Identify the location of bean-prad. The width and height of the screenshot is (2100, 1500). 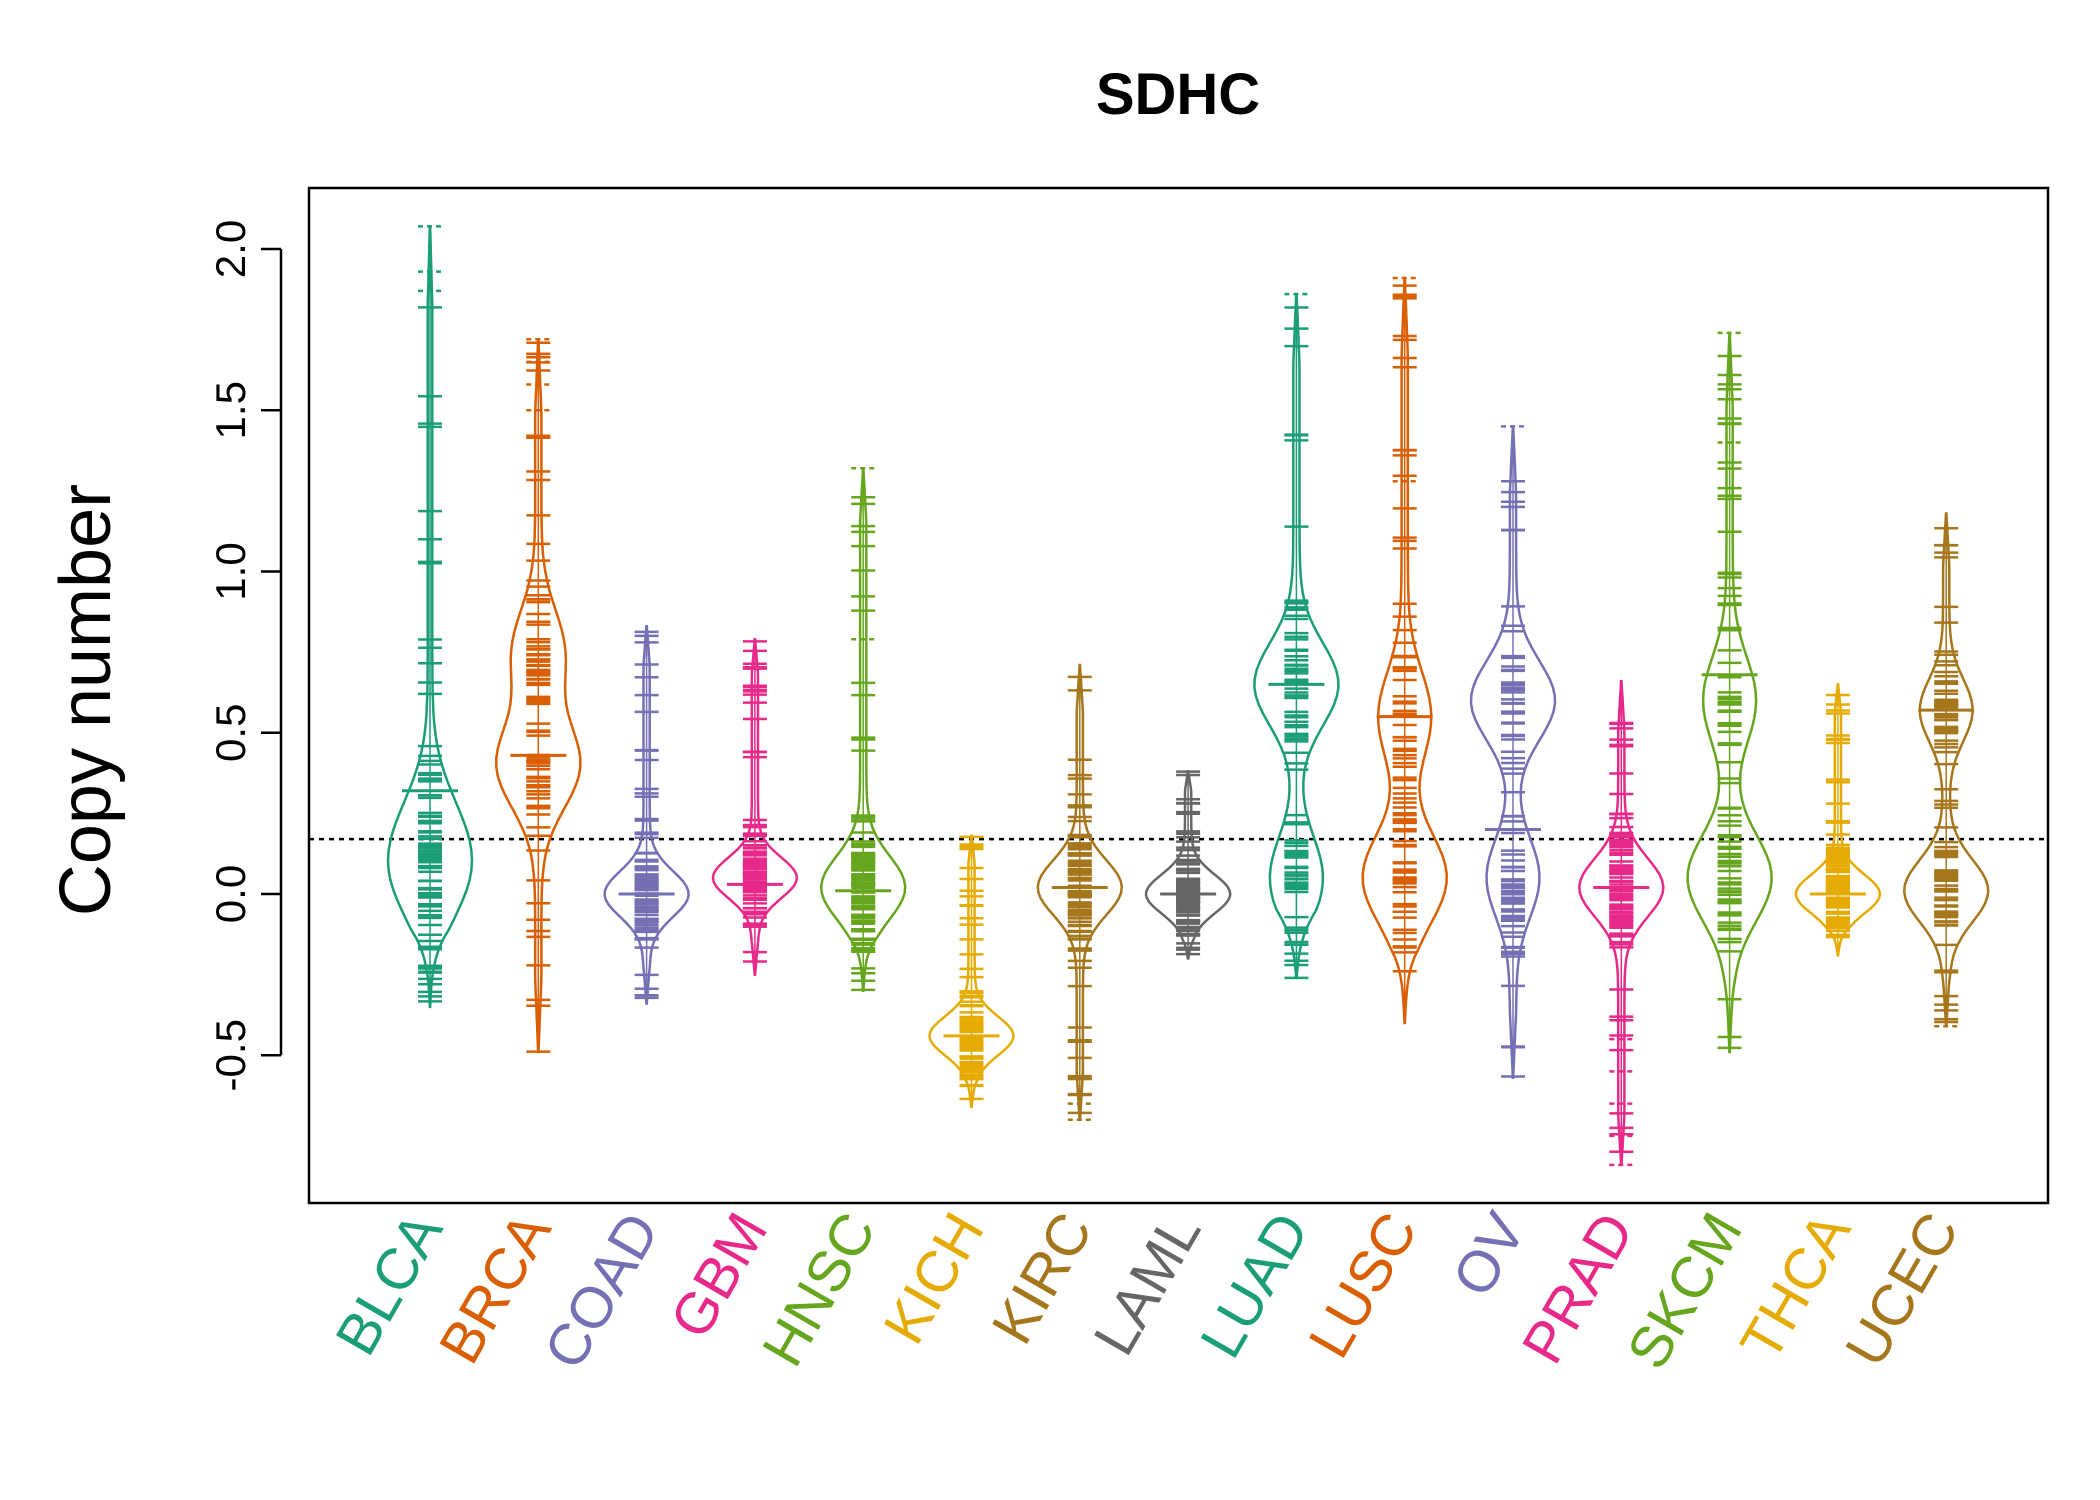
(1621, 923).